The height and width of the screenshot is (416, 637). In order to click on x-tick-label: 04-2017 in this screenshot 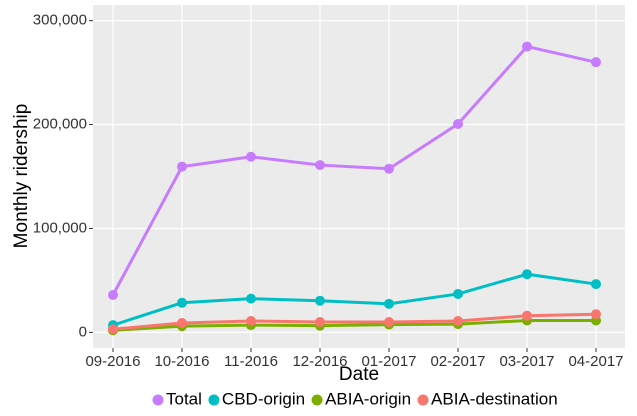, I will do `click(595, 361)`.